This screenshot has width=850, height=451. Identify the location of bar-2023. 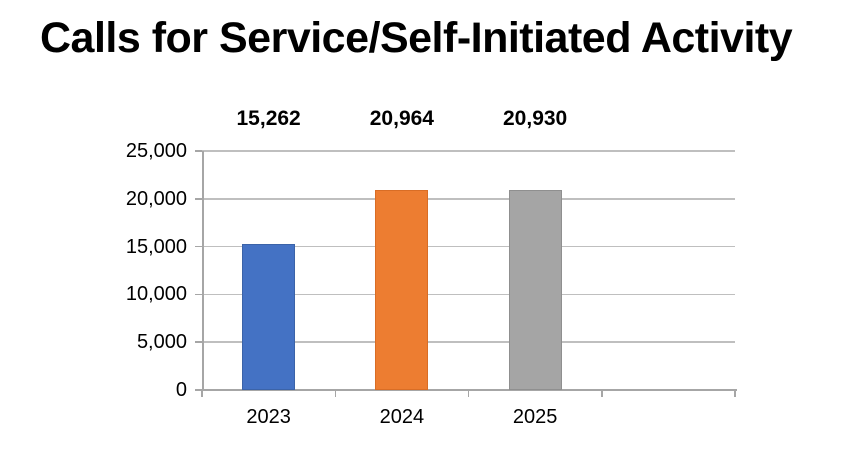
(269, 317).